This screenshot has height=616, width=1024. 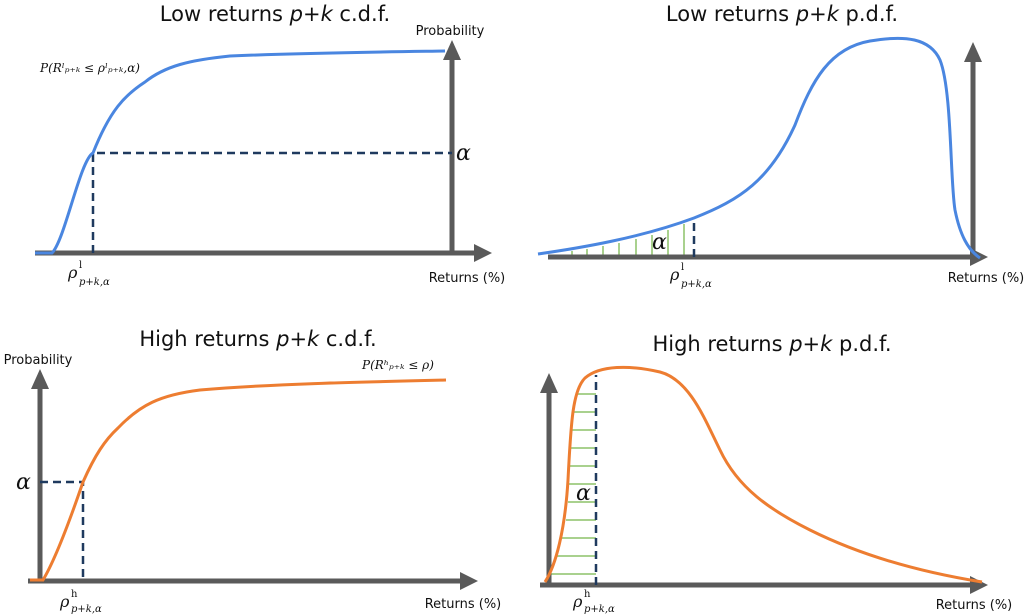 What do you see at coordinates (271, 202) in the screenshot?
I see `quantile-guide` at bounding box center [271, 202].